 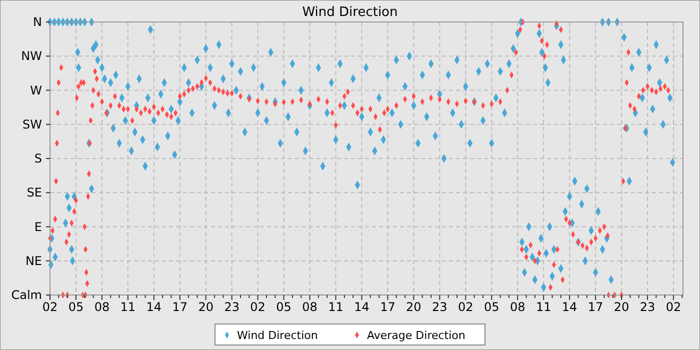 I want to click on category-label: SE, so click(x=34, y=193).